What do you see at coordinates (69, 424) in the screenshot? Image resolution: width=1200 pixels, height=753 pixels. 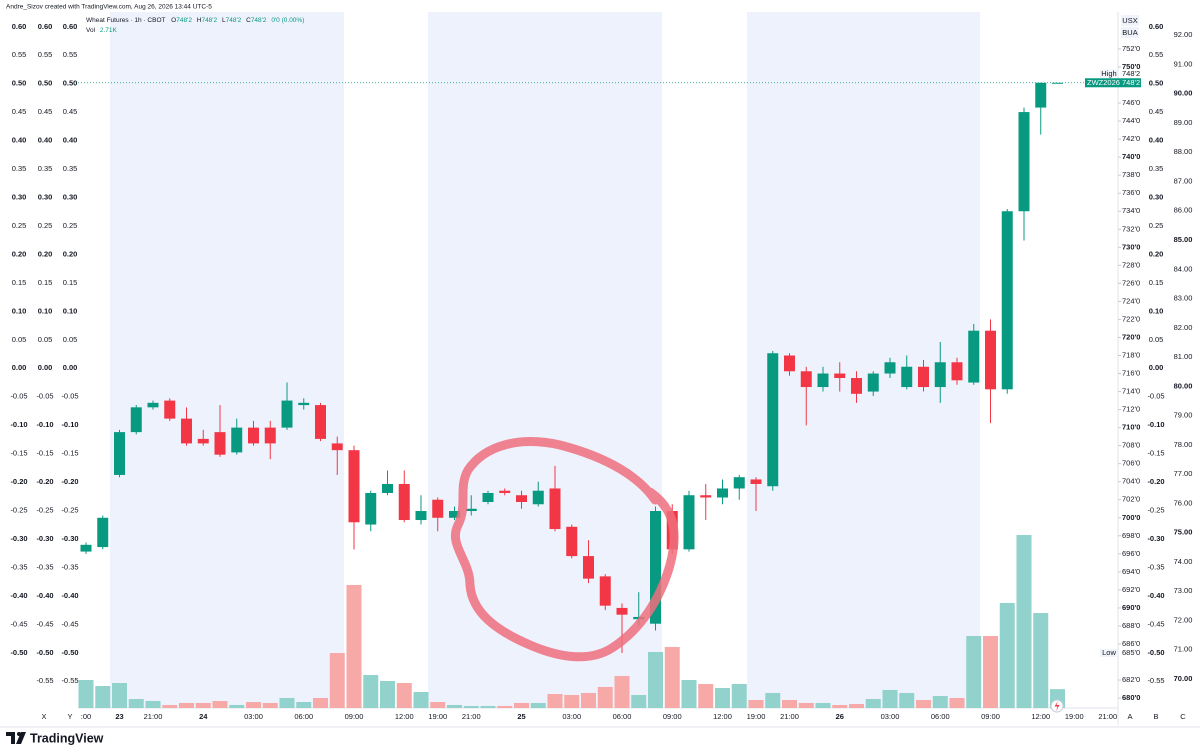 I see `extra-axis-label: -0.10` at bounding box center [69, 424].